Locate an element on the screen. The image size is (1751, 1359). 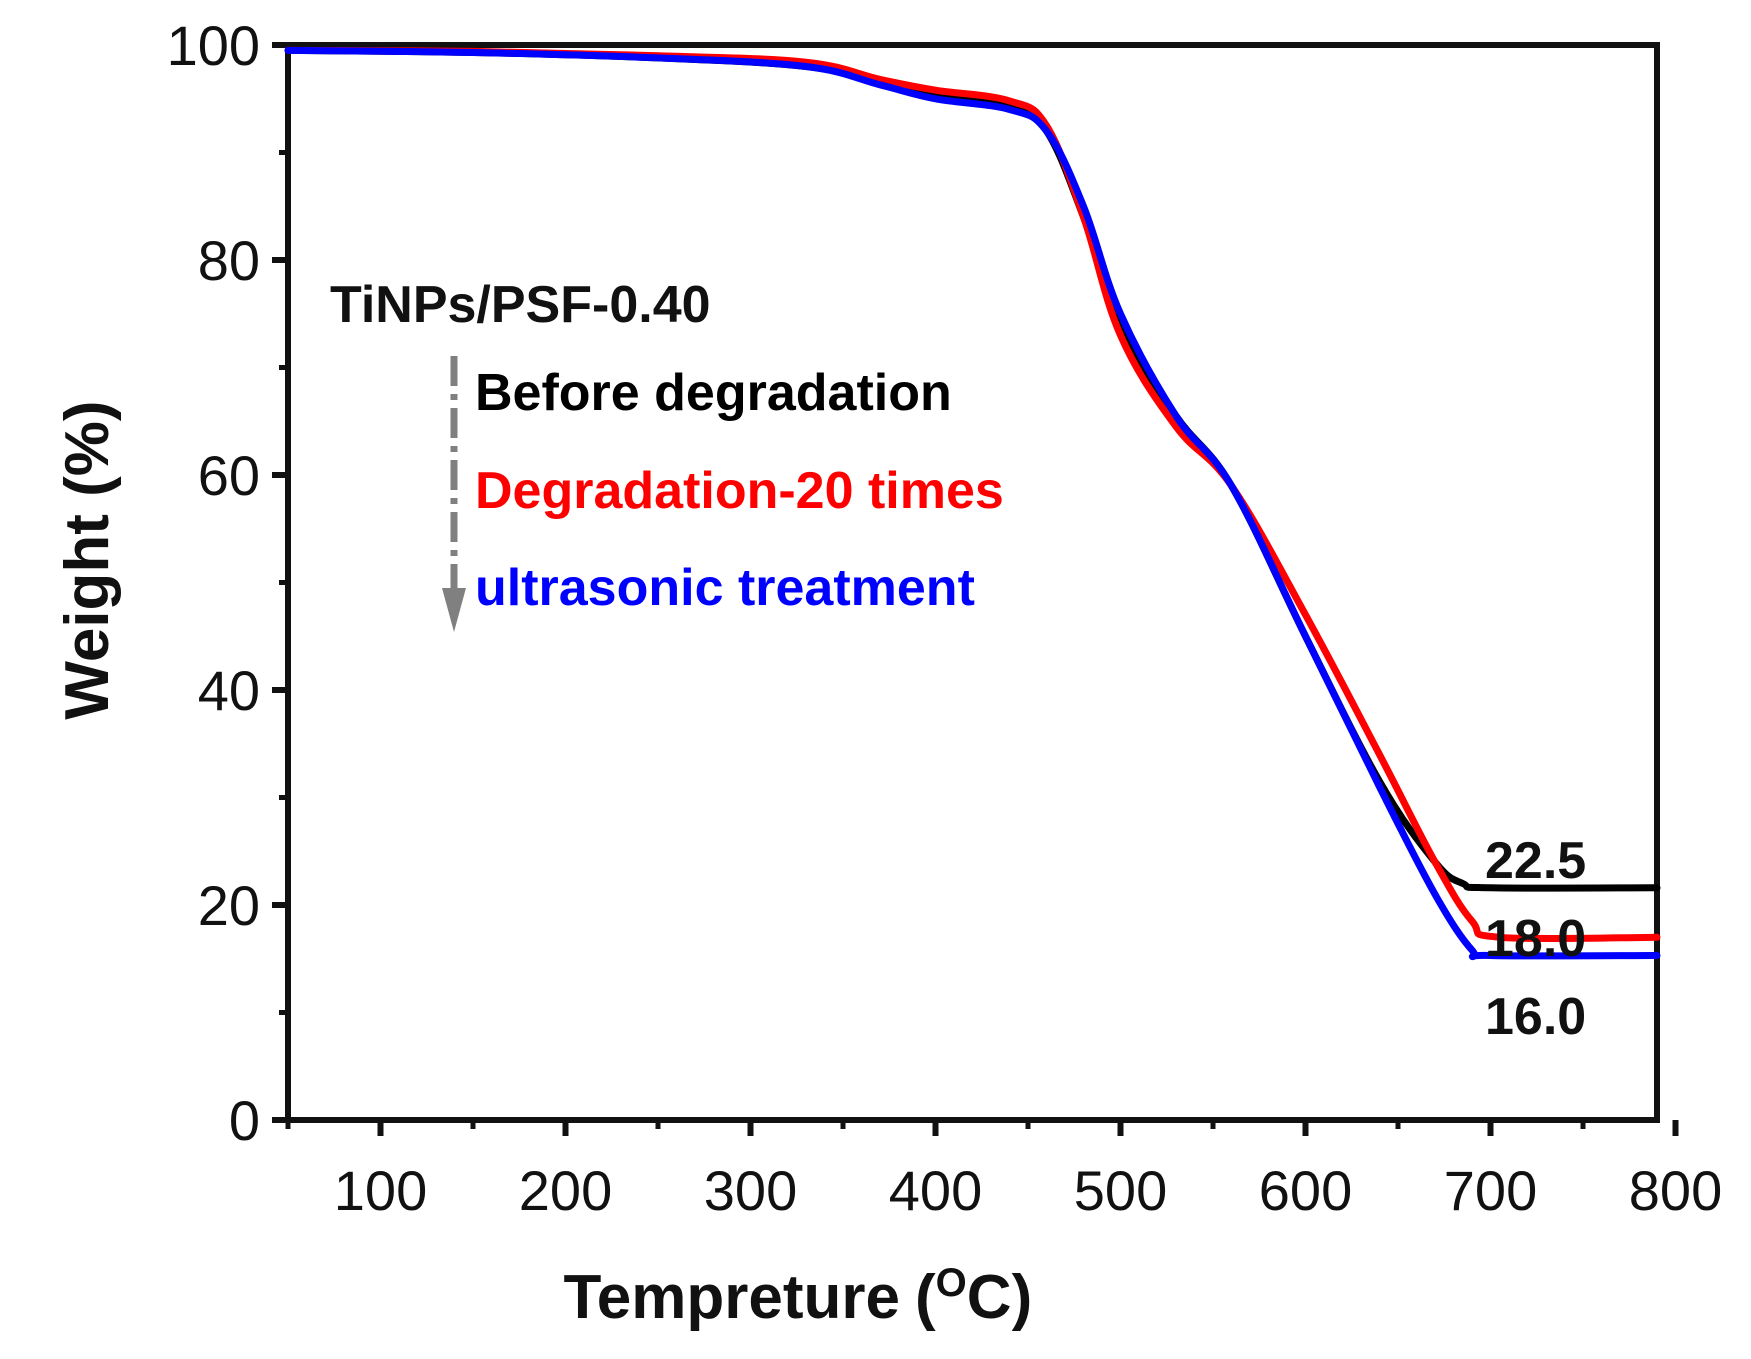
x-tick-label: 800 is located at coordinates (1675, 1190).